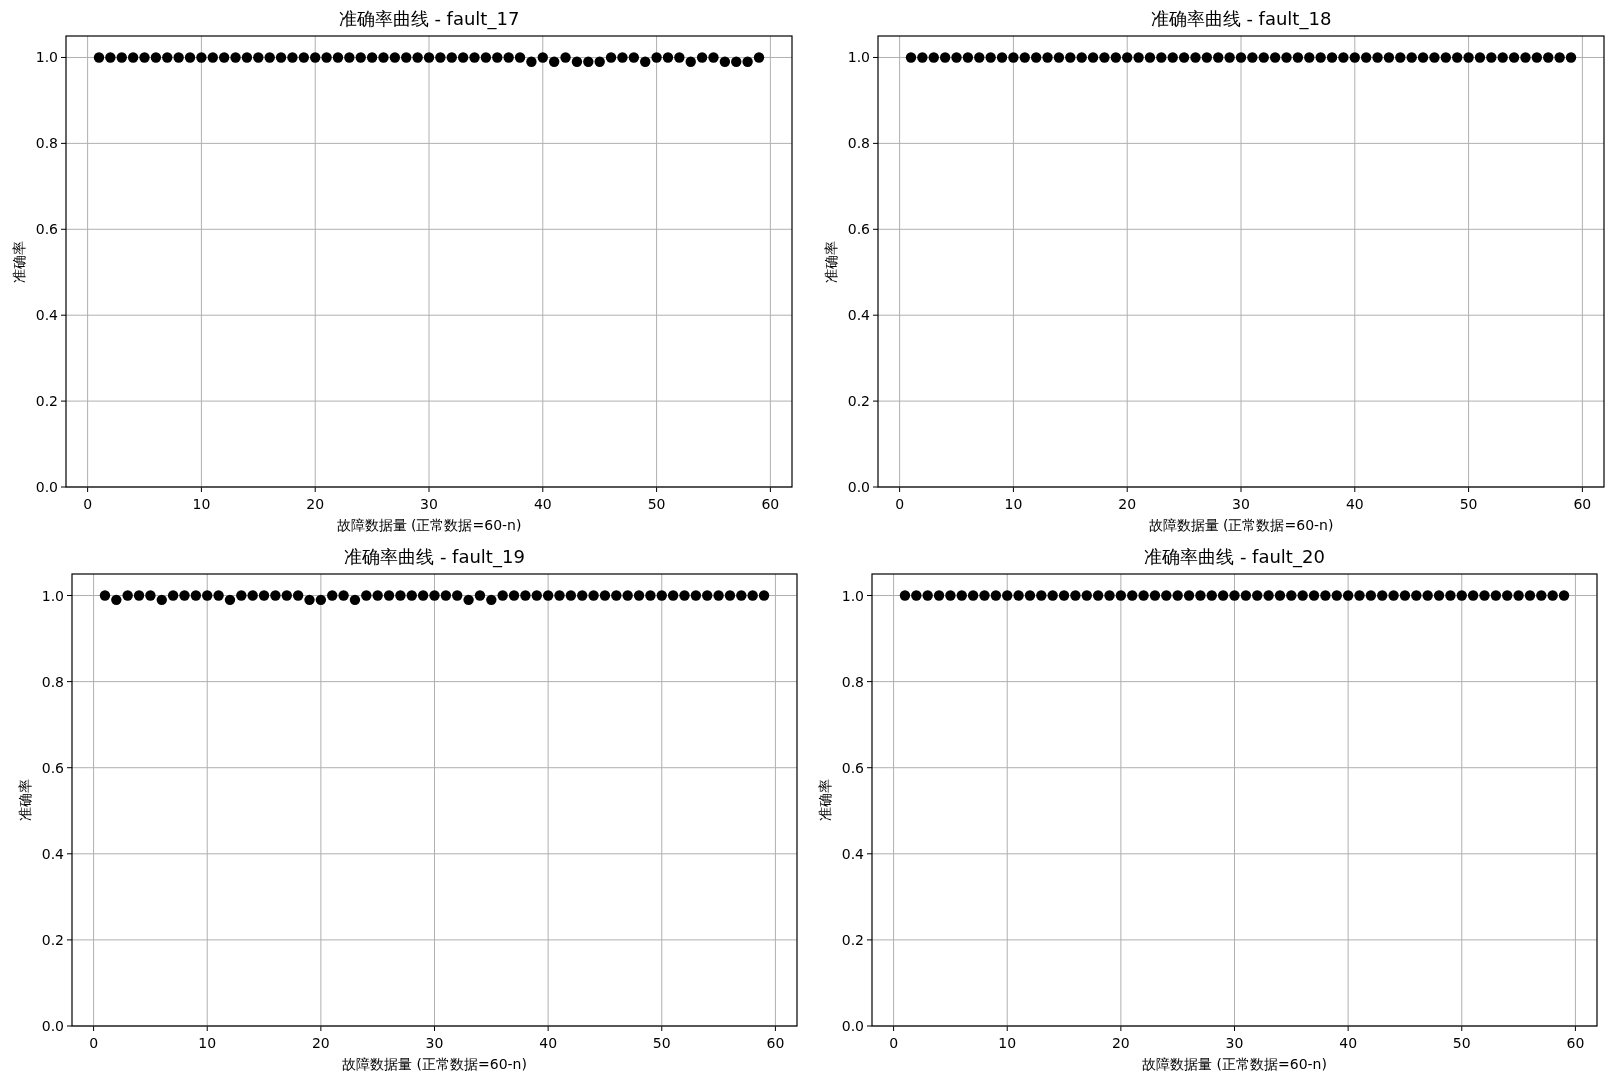  What do you see at coordinates (429, 19) in the screenshot?
I see `chart-title: 准确率曲线 - fault_17` at bounding box center [429, 19].